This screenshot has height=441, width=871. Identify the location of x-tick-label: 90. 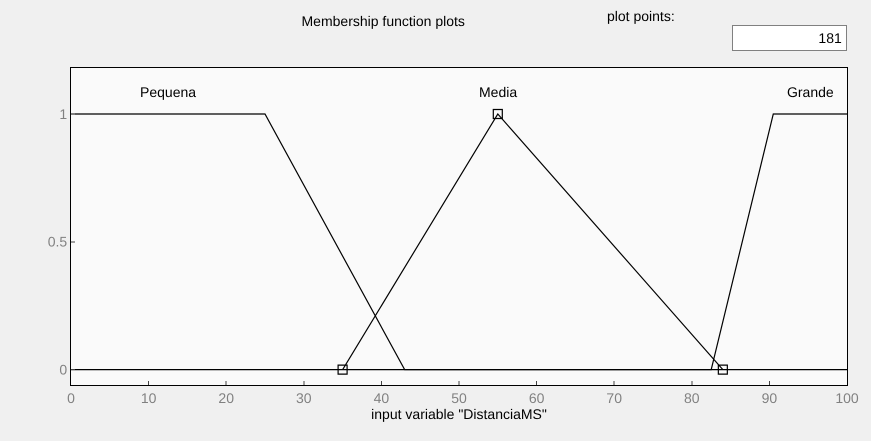
(770, 398).